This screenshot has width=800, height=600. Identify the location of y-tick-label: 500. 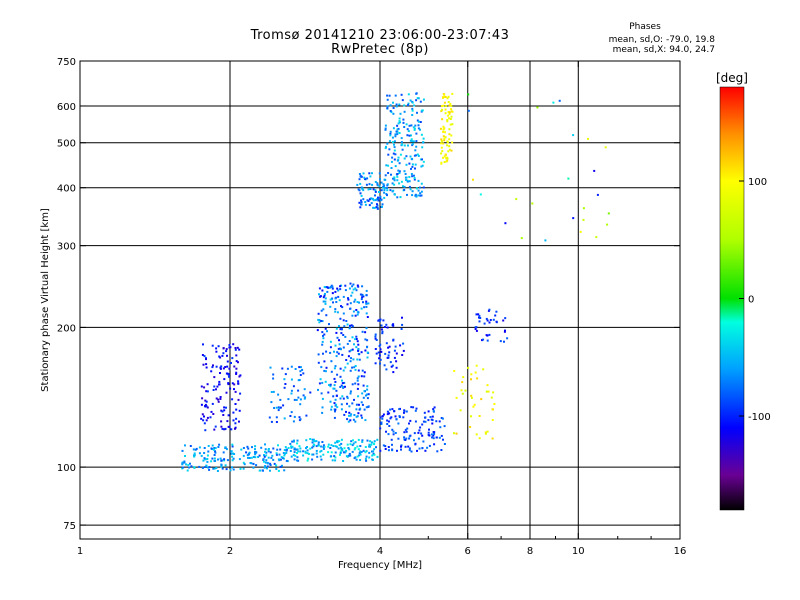
(66, 144).